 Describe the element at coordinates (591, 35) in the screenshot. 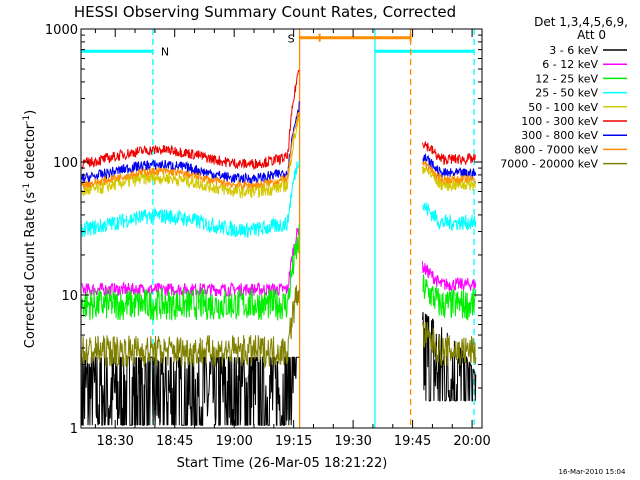

I see `legend-title-line2: Att 0` at that location.